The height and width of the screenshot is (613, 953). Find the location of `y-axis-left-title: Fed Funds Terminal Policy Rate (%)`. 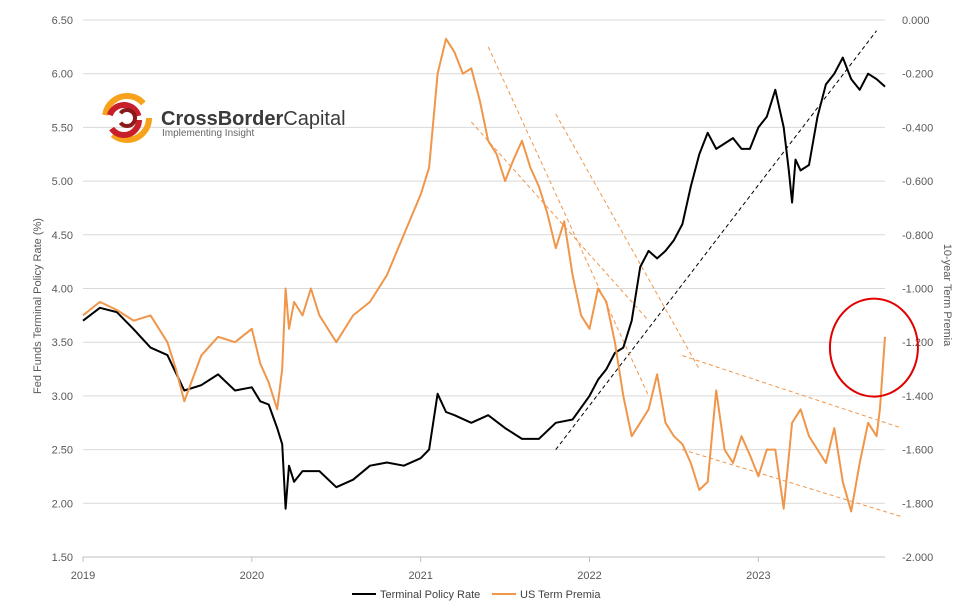

y-axis-left-title: Fed Funds Terminal Policy Rate (%) is located at coordinates (38, 306).